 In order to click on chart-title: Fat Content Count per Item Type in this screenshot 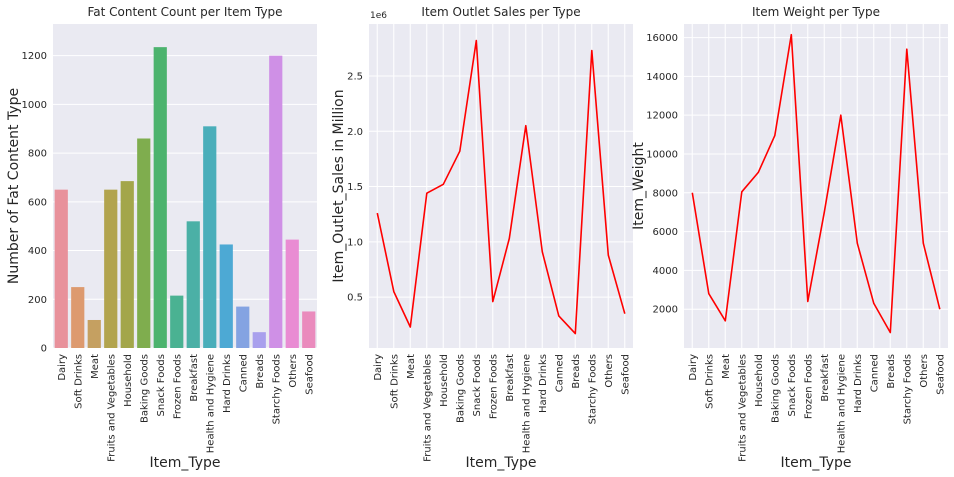, I will do `click(184, 12)`.